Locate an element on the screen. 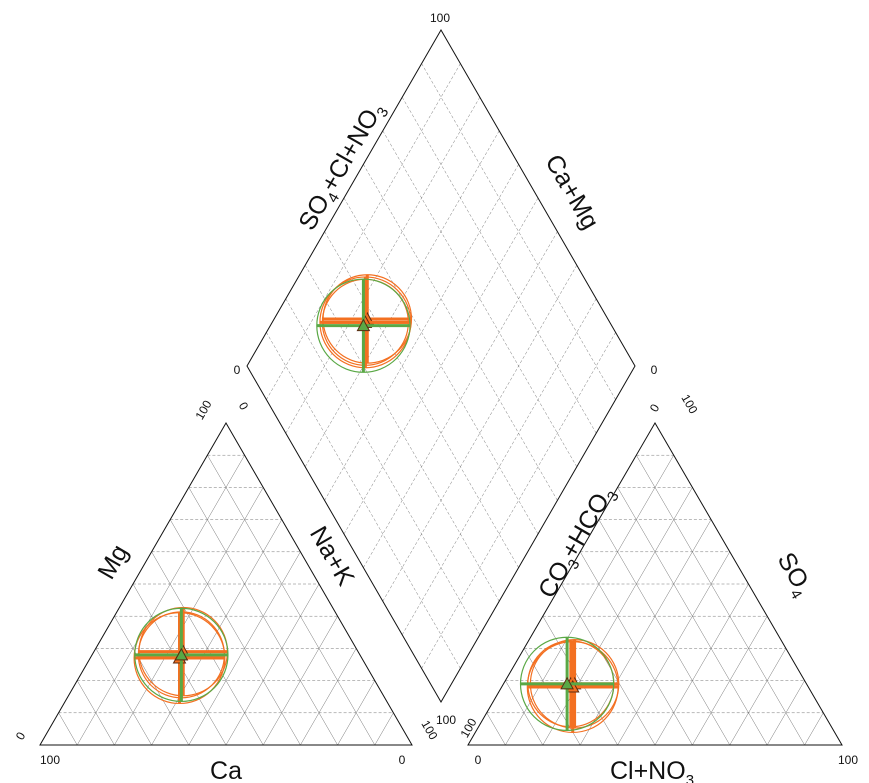  axis-label: Na+K is located at coordinates (332, 556).